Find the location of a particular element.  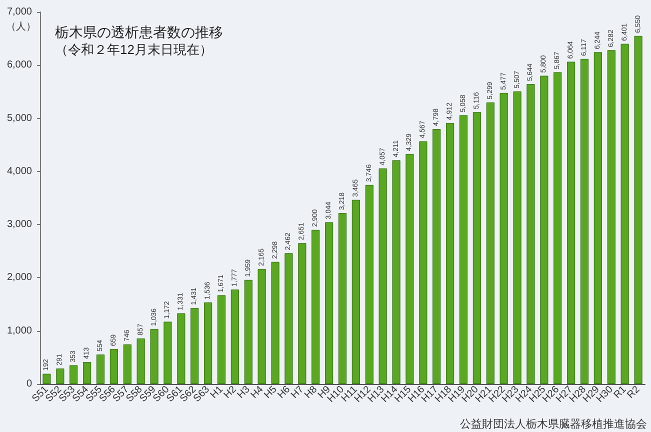

text: 公益財団法人栃木県臓器移植推進協会 is located at coordinates (553, 424).